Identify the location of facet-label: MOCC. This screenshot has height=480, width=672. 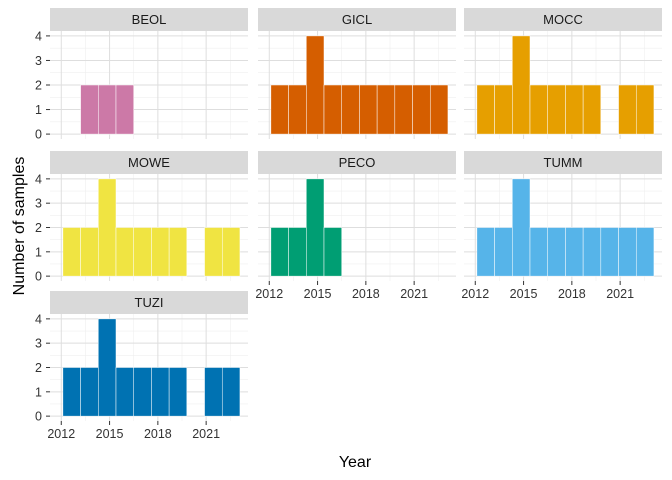
(563, 19).